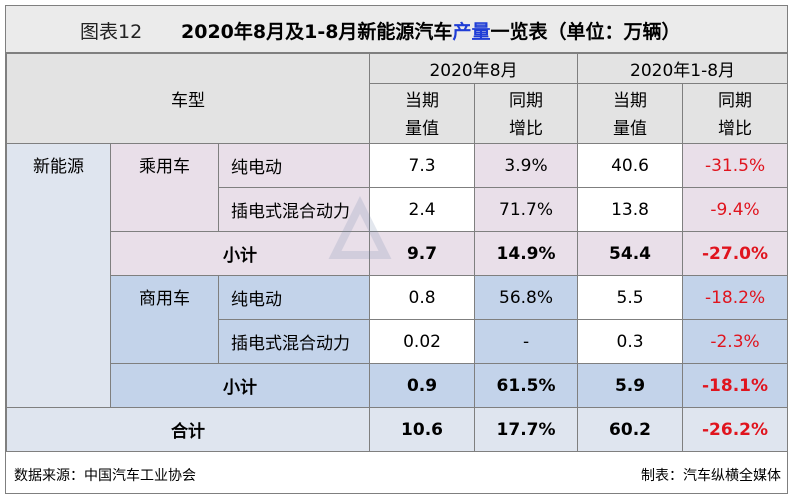 The image size is (795, 500). I want to click on figure-label: 图表12, so click(111, 32).